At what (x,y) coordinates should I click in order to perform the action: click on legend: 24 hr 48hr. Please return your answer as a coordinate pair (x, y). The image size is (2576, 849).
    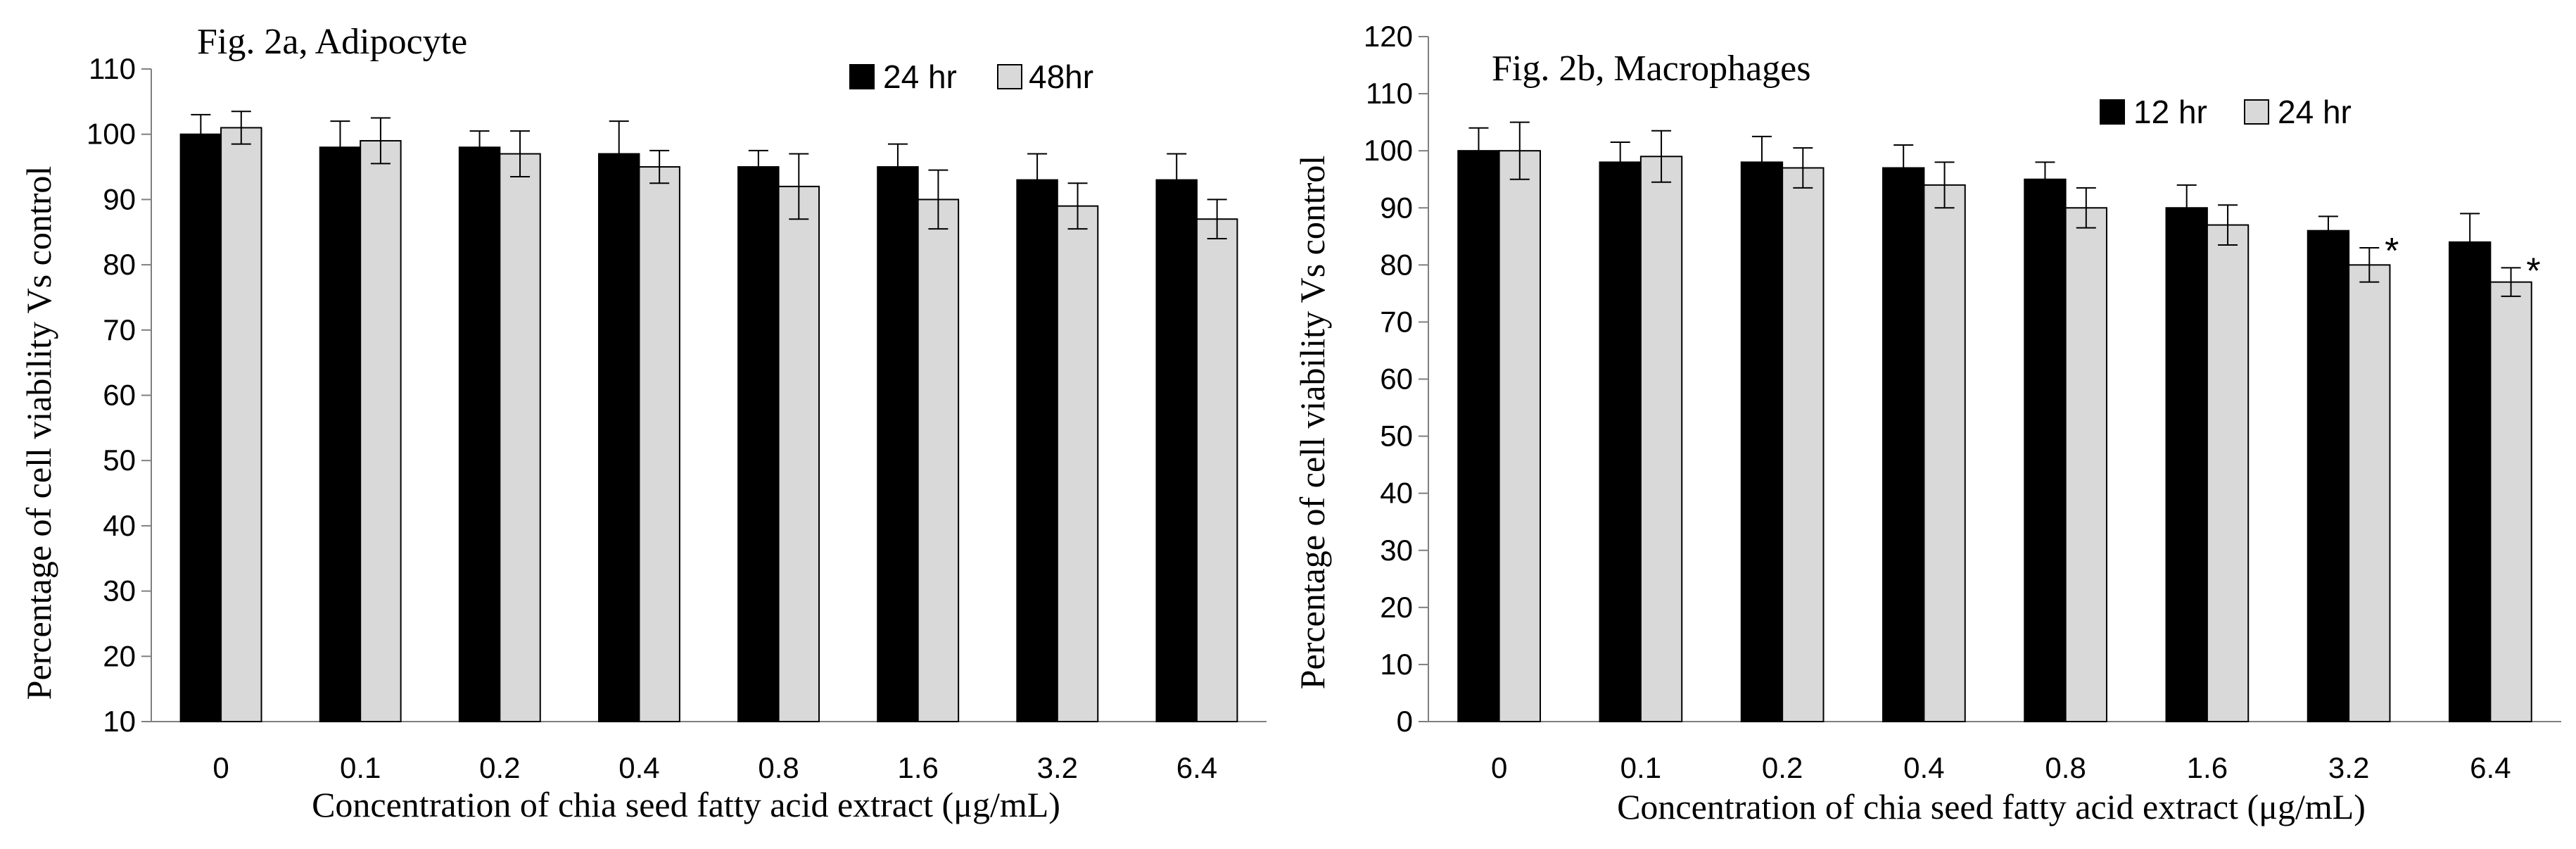
    Looking at the image, I should click on (971, 76).